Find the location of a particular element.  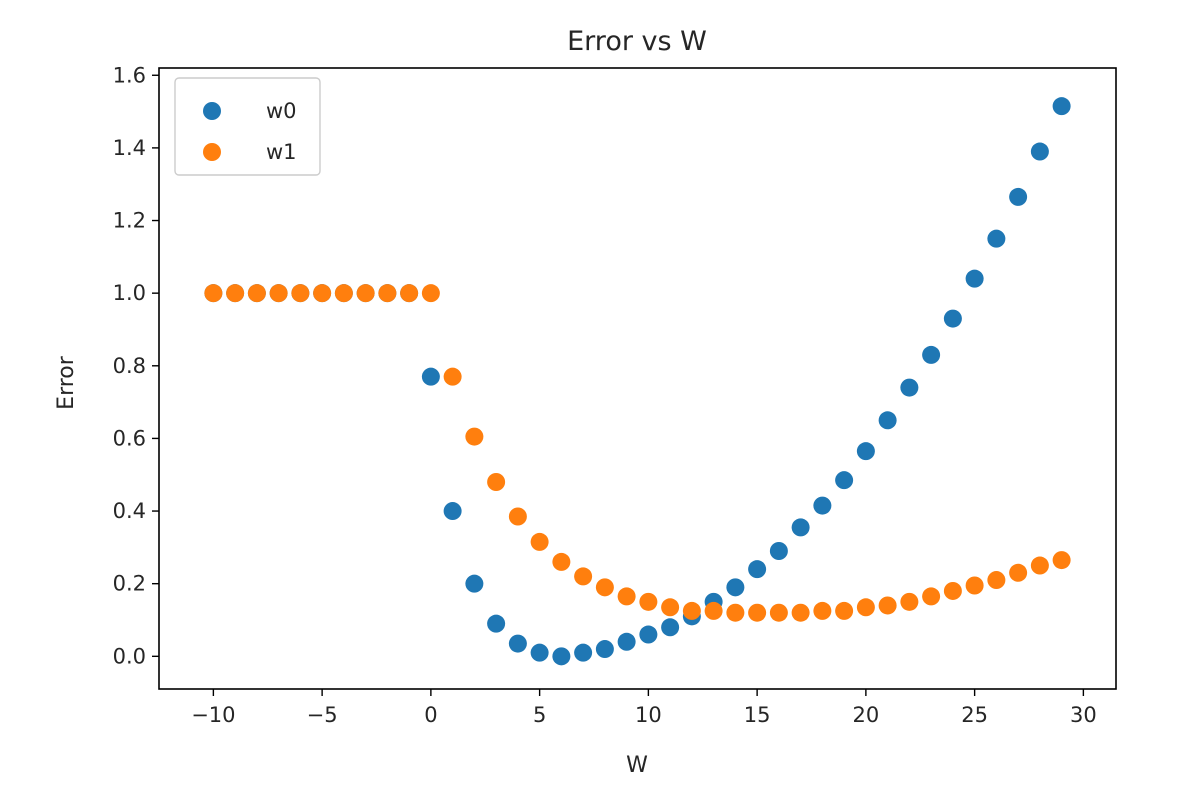

y-tick-label: 0.8 is located at coordinates (129, 366).